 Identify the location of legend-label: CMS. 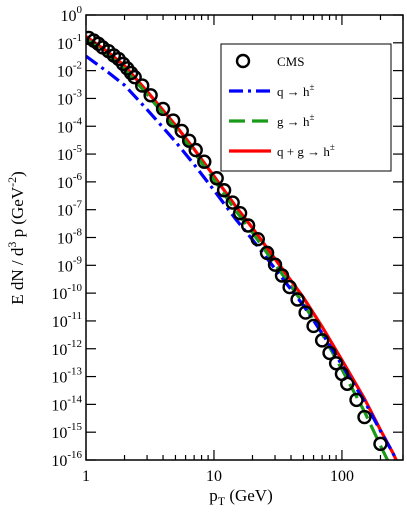
(290, 61).